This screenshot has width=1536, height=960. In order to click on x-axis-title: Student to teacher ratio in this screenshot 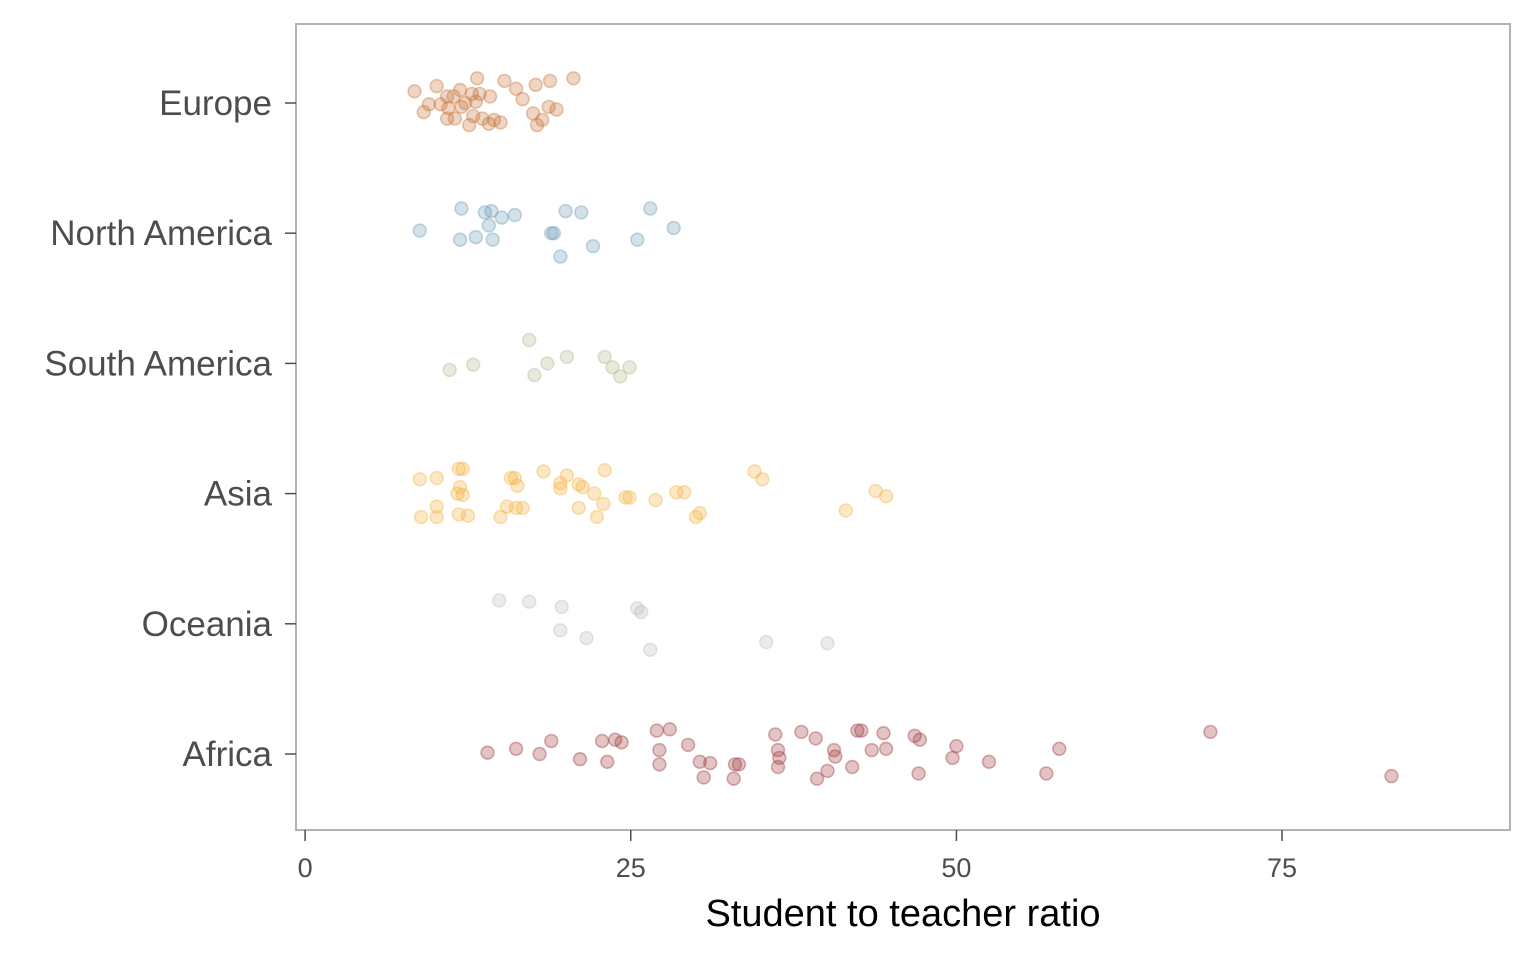, I will do `click(902, 914)`.